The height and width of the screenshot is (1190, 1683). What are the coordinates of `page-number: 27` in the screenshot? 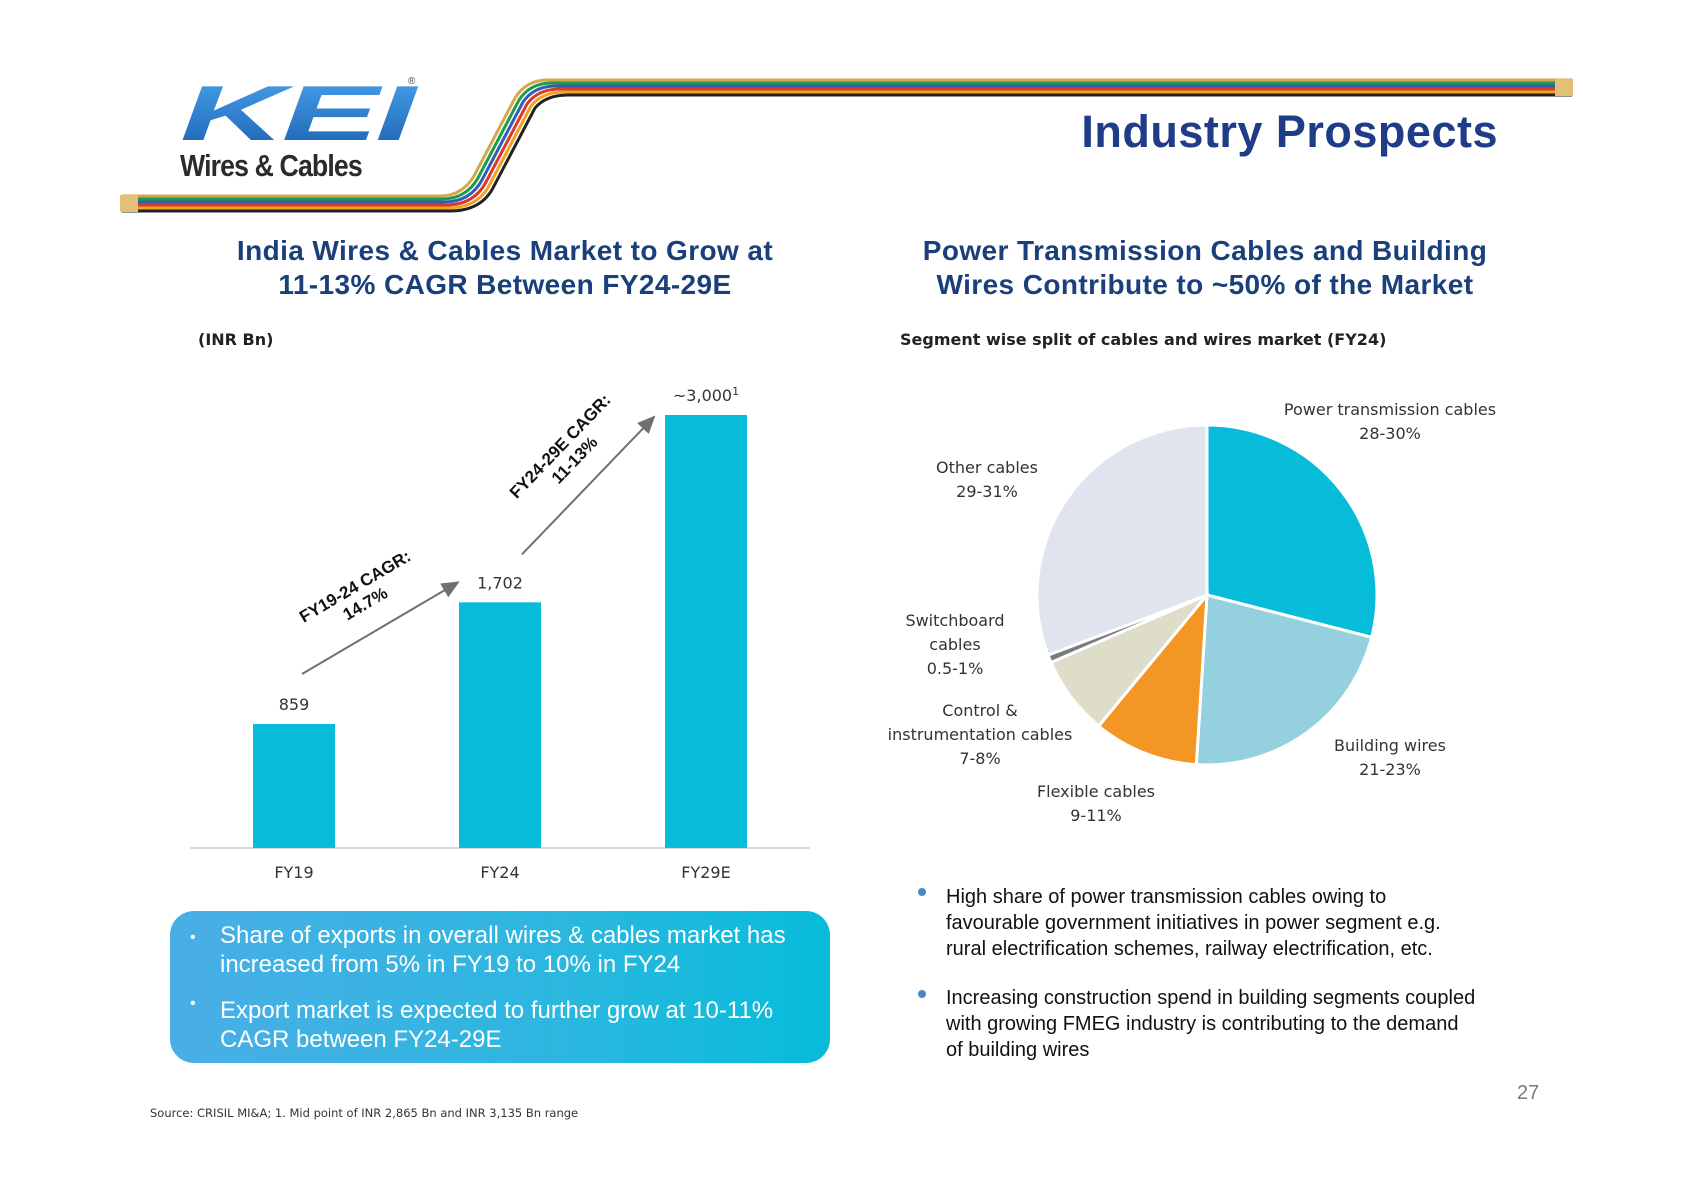 It's located at (1528, 1093).